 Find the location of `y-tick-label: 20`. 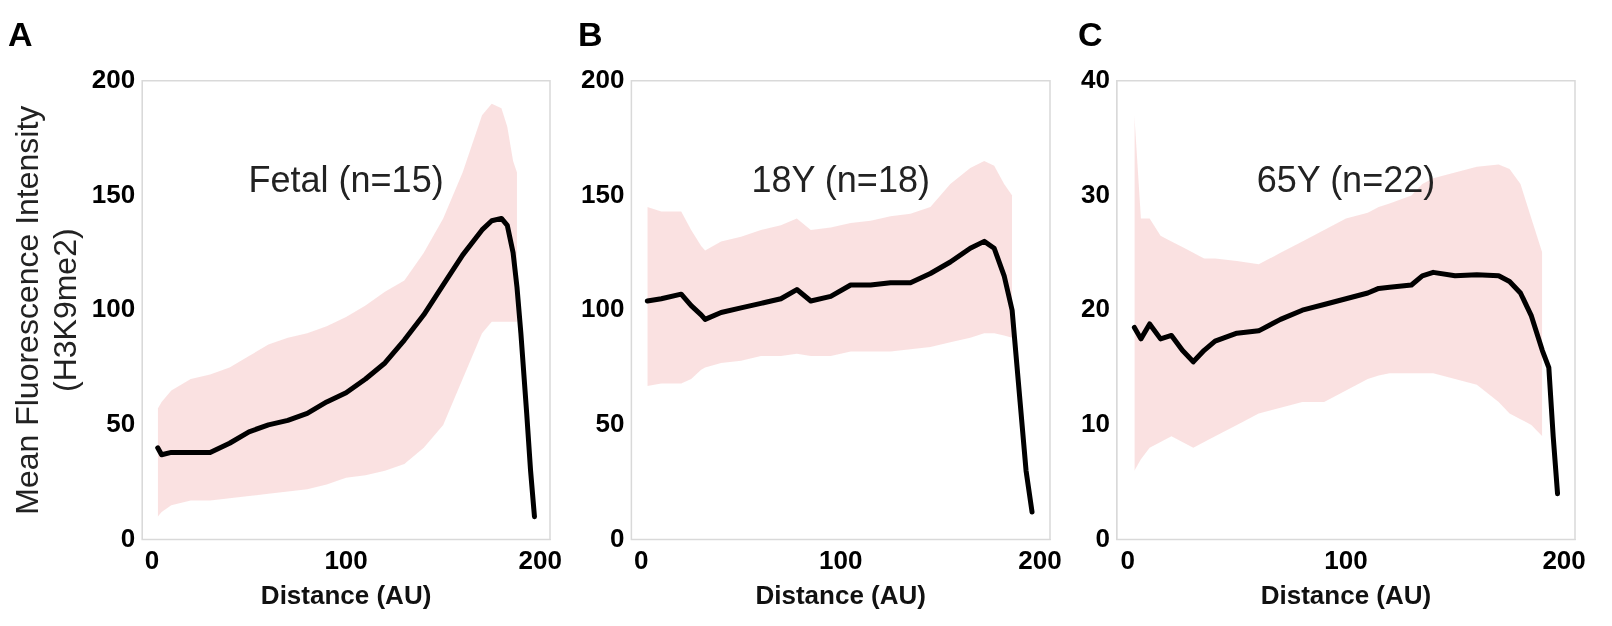

y-tick-label: 20 is located at coordinates (1095, 308).